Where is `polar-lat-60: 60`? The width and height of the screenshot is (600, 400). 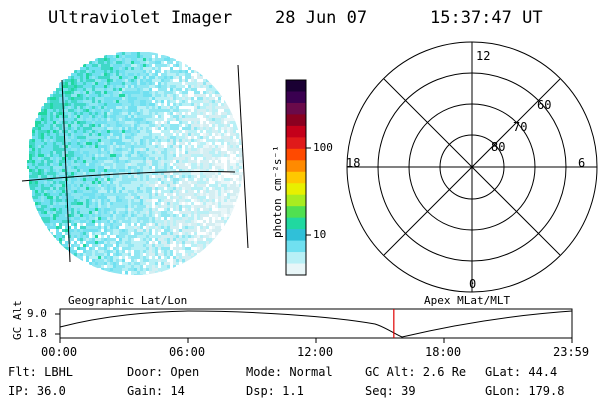 polar-lat-60: 60 is located at coordinates (544, 105).